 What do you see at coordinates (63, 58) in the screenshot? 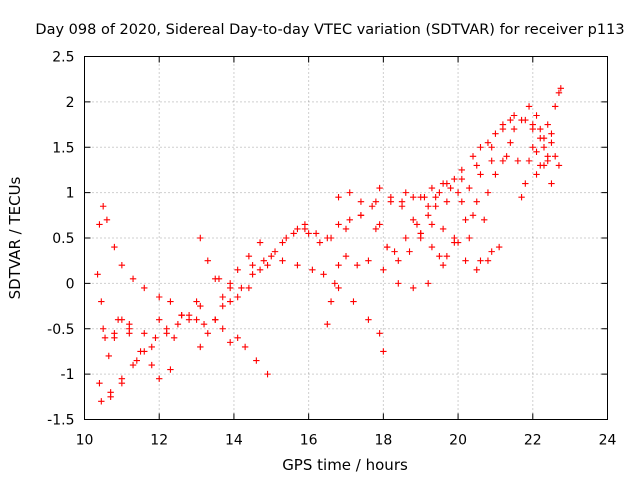
I see `y-tick-label: 2.5` at bounding box center [63, 58].